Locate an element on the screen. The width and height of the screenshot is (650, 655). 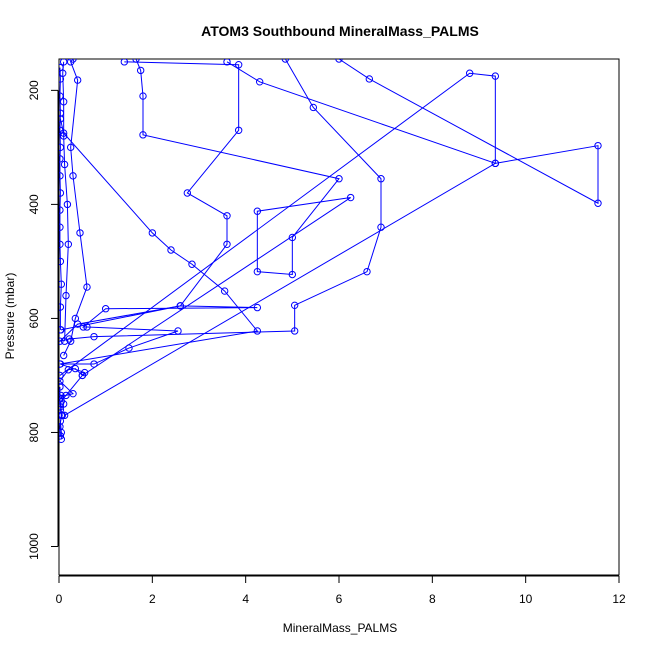
x-tick-label: 0 is located at coordinates (59, 599).